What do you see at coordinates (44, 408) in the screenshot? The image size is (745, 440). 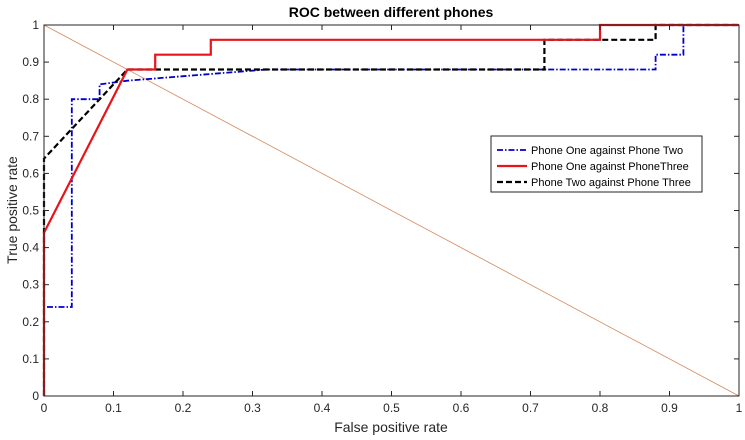 I see `x-tick-label: 0` at bounding box center [44, 408].